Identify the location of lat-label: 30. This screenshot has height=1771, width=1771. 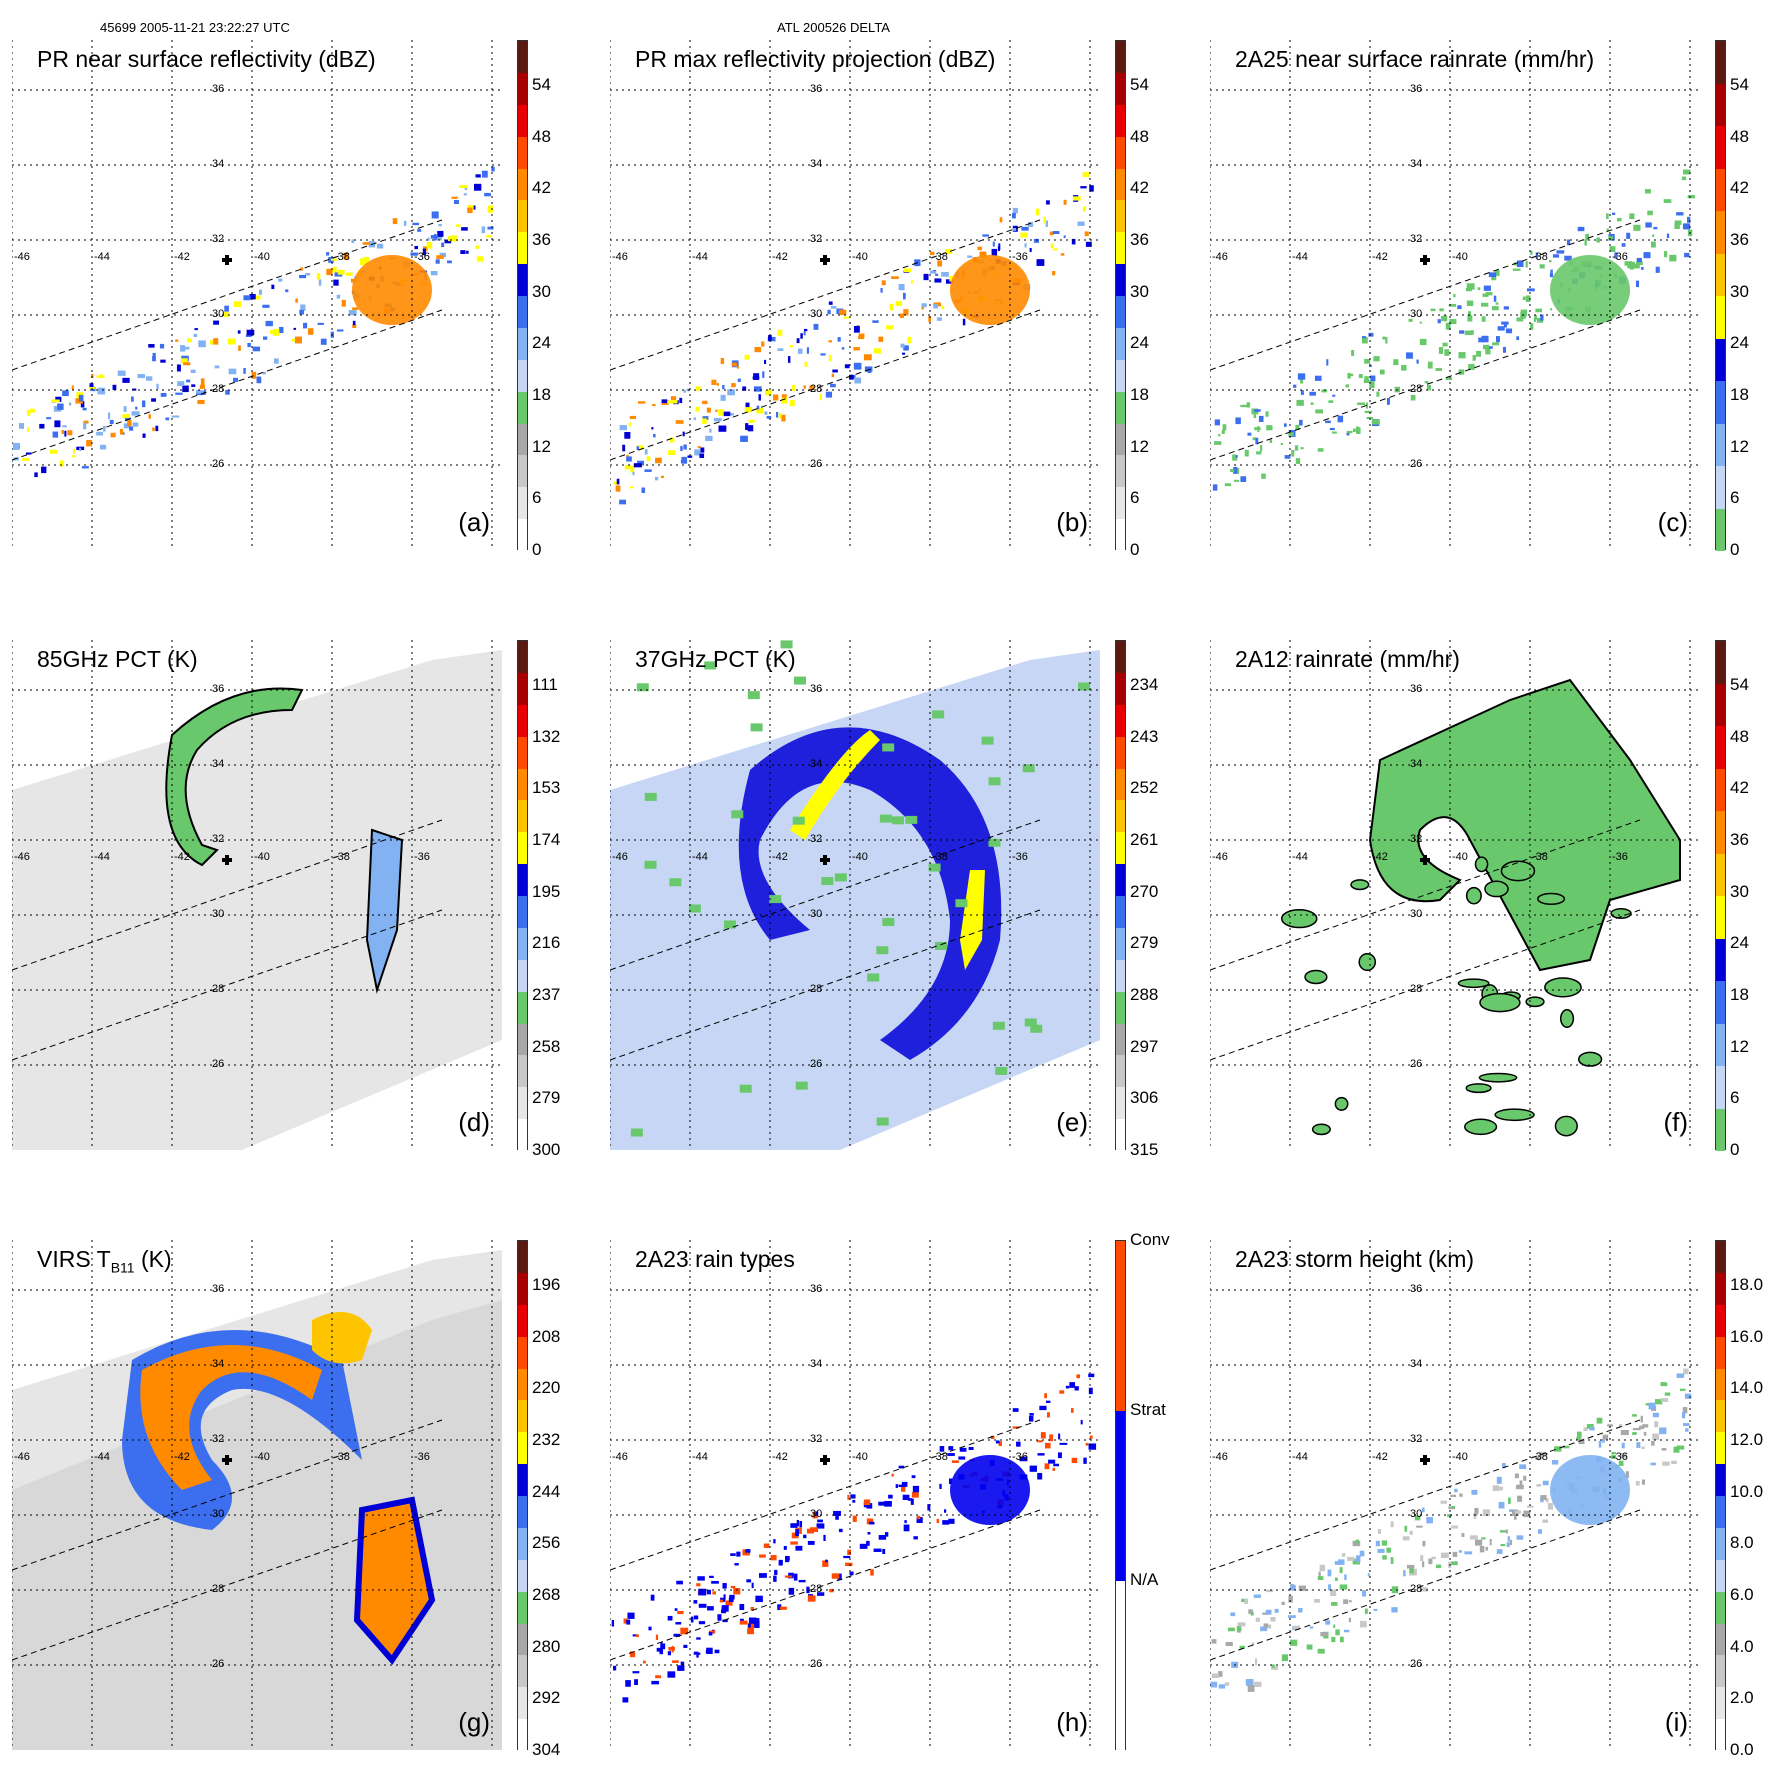
(816, 1514).